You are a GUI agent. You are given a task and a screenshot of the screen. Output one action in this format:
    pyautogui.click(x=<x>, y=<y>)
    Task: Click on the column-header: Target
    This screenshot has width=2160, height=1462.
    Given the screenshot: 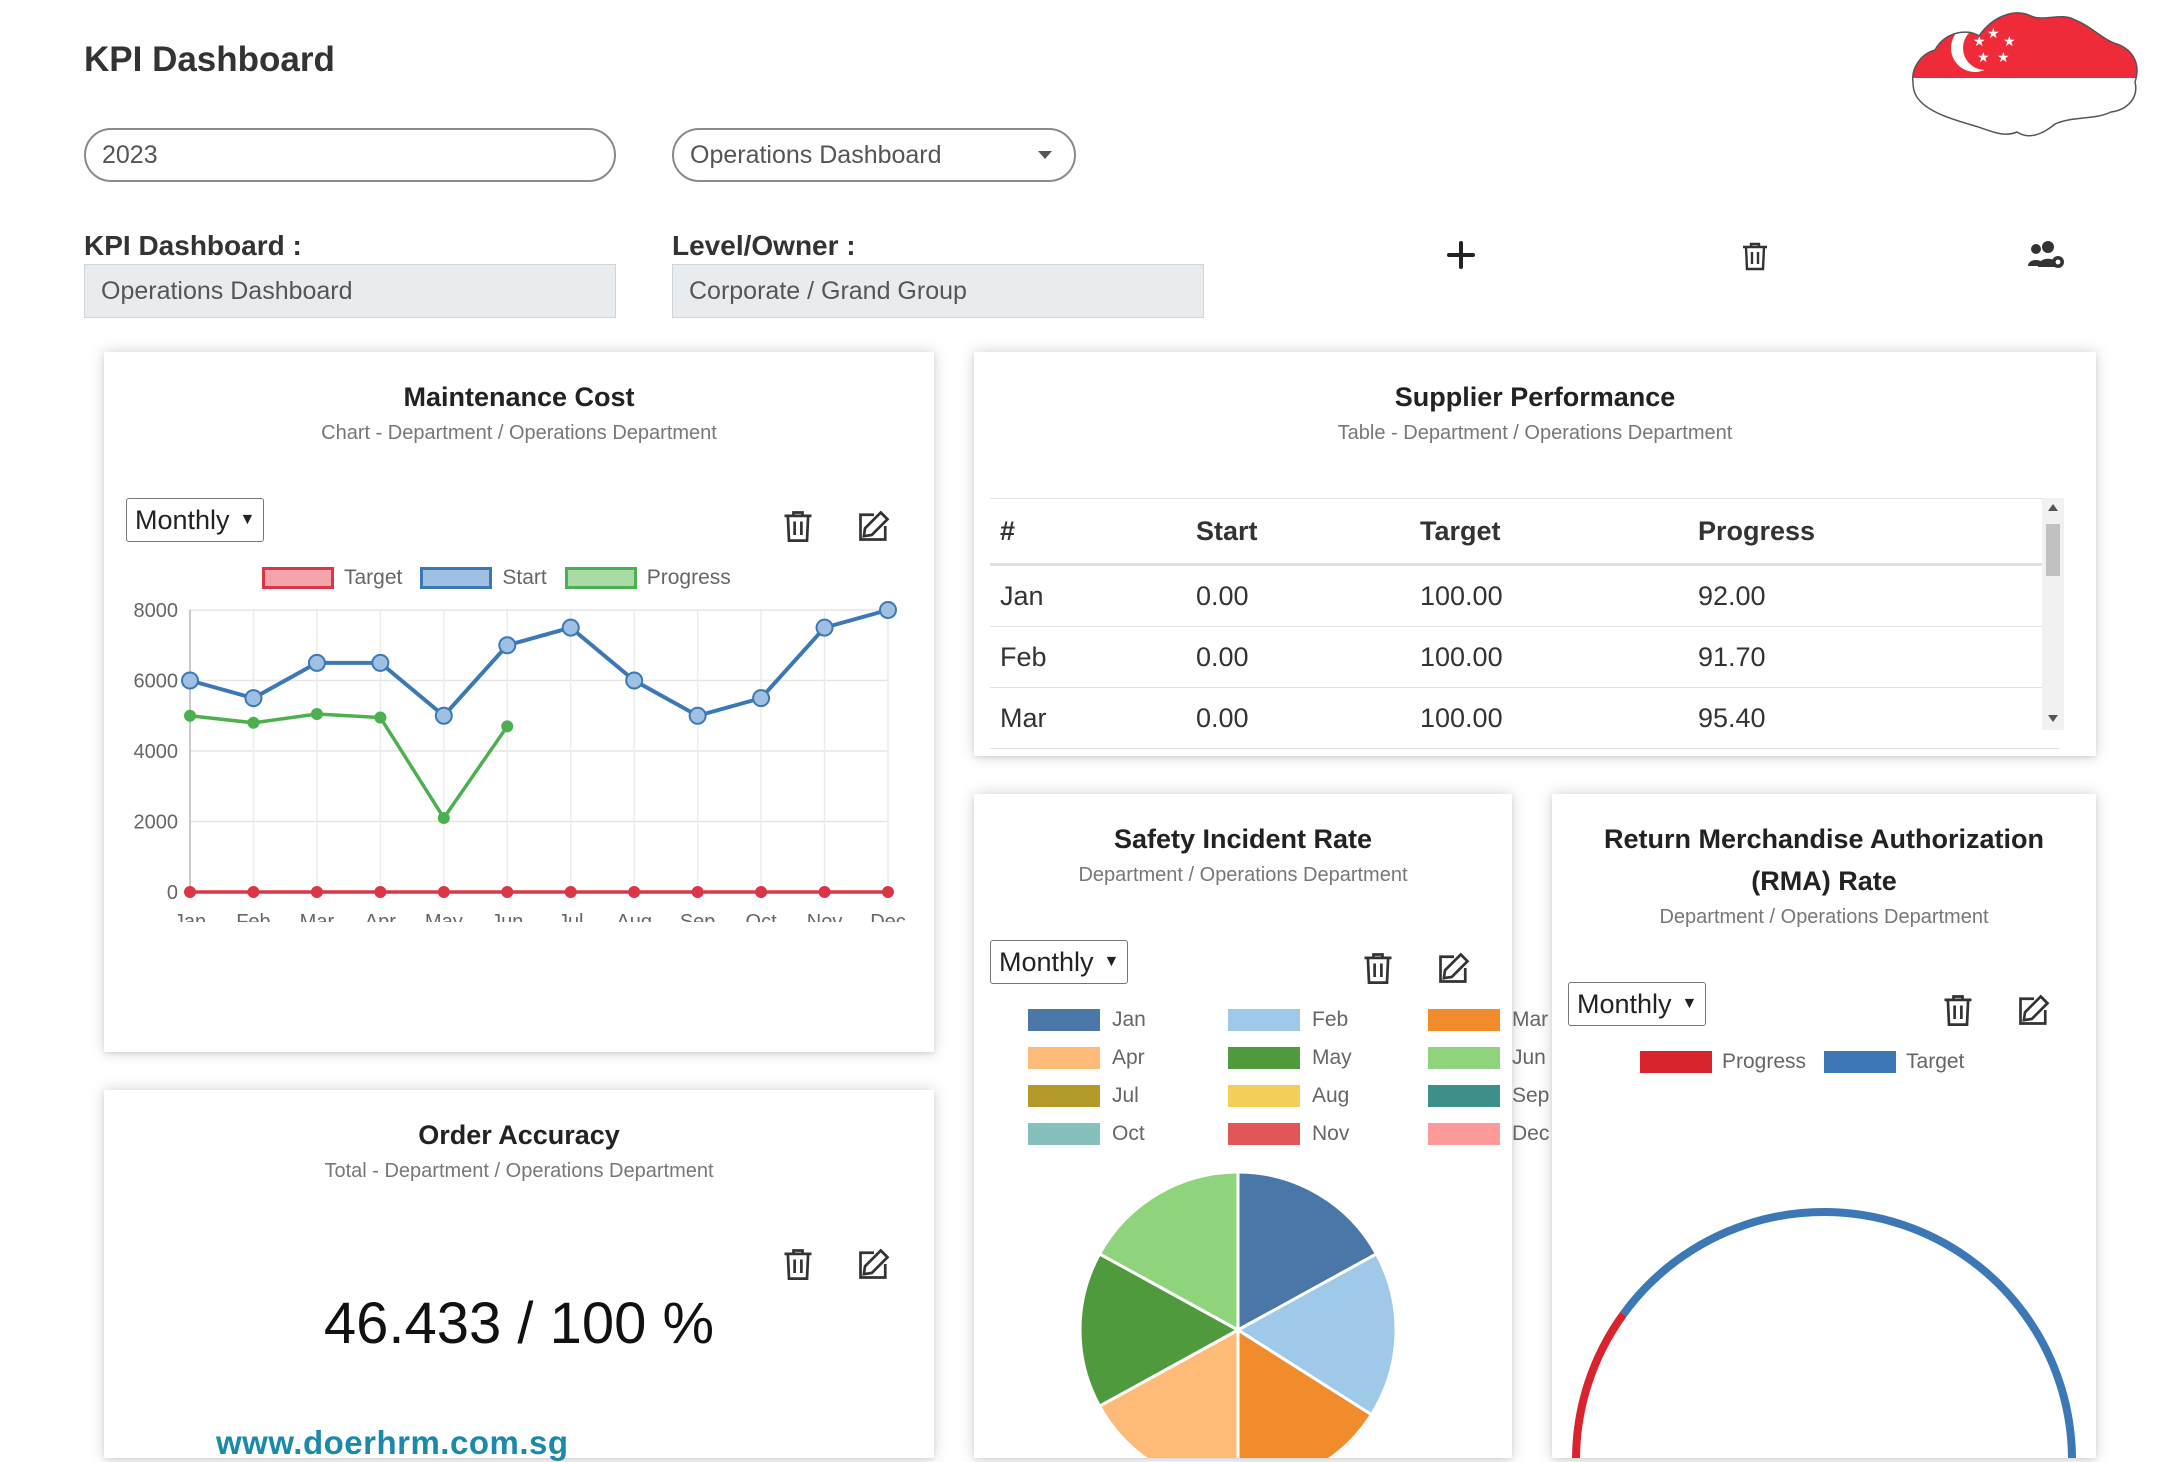 What is the action you would take?
    pyautogui.click(x=1558, y=532)
    